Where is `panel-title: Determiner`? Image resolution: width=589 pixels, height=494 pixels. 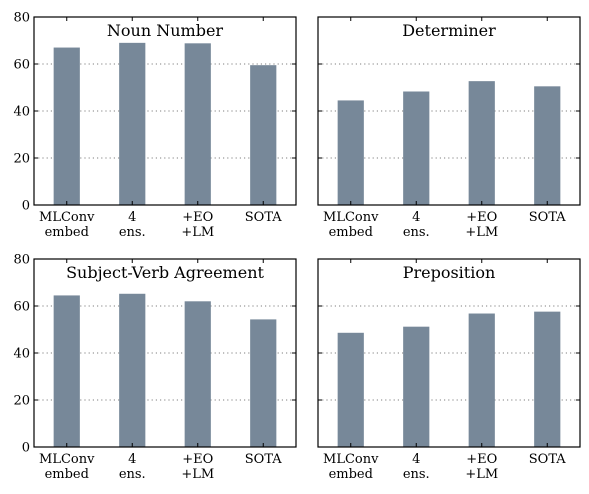
panel-title: Determiner is located at coordinates (449, 30).